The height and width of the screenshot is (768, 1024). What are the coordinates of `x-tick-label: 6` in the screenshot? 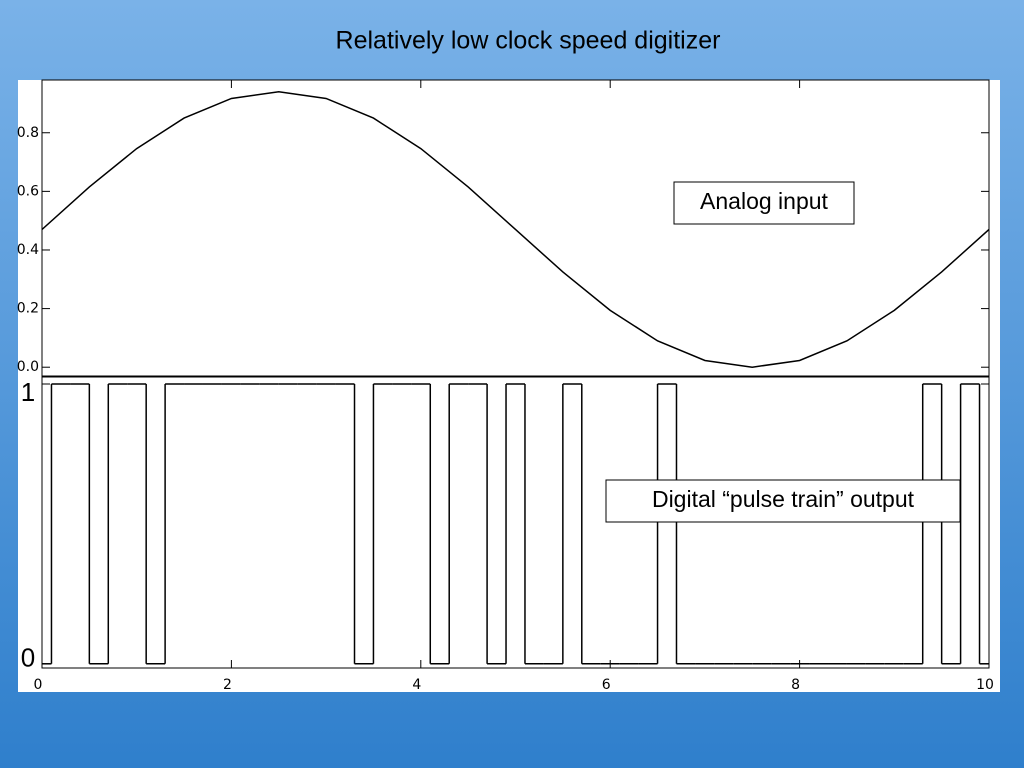 It's located at (606, 685).